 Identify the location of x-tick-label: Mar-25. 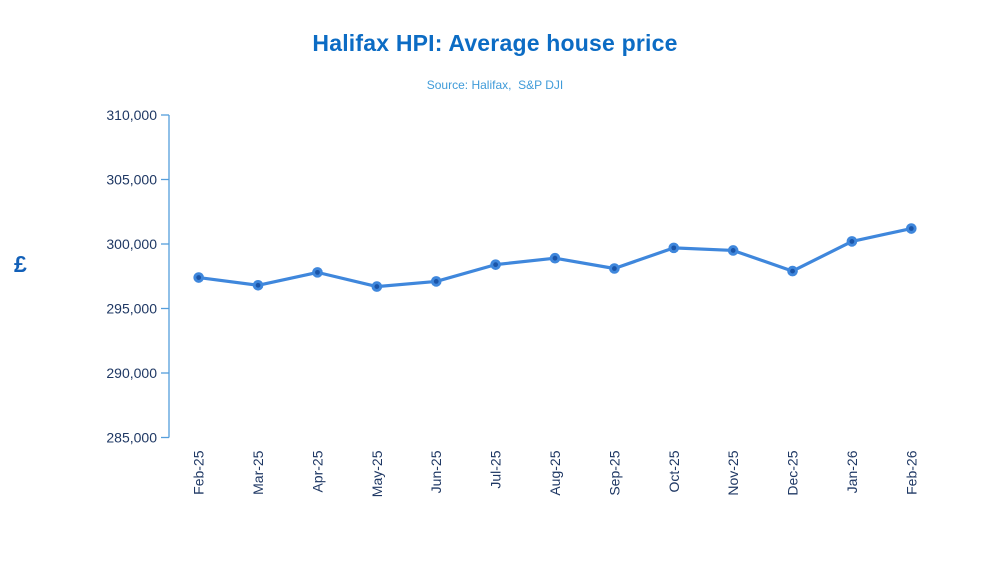
(258, 472).